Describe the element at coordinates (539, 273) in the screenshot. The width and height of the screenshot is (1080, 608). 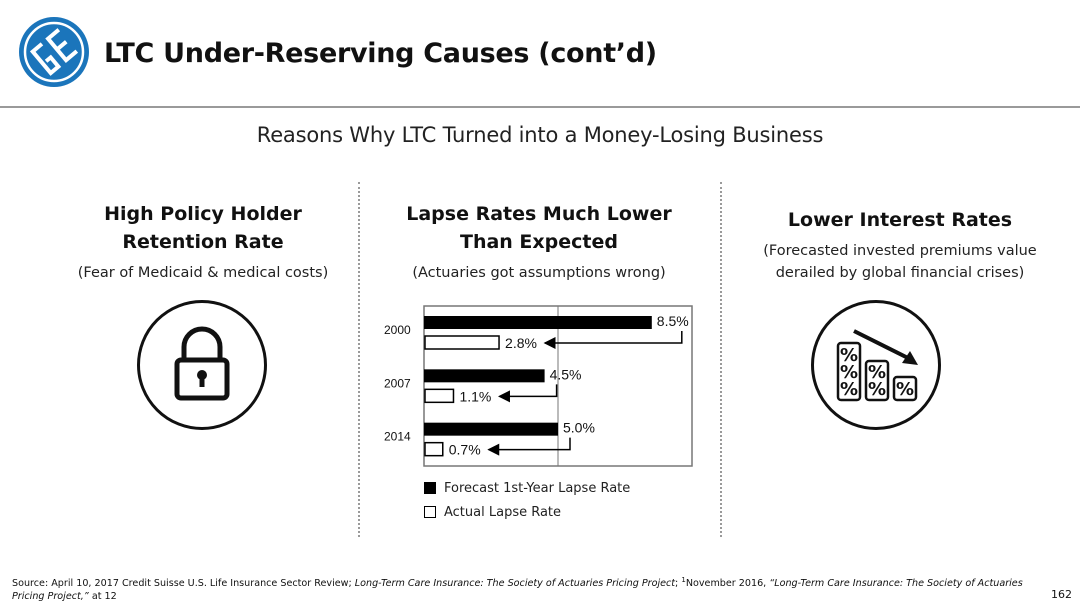
I see `column-note: (Actuaries got assumptions wrong)` at that location.